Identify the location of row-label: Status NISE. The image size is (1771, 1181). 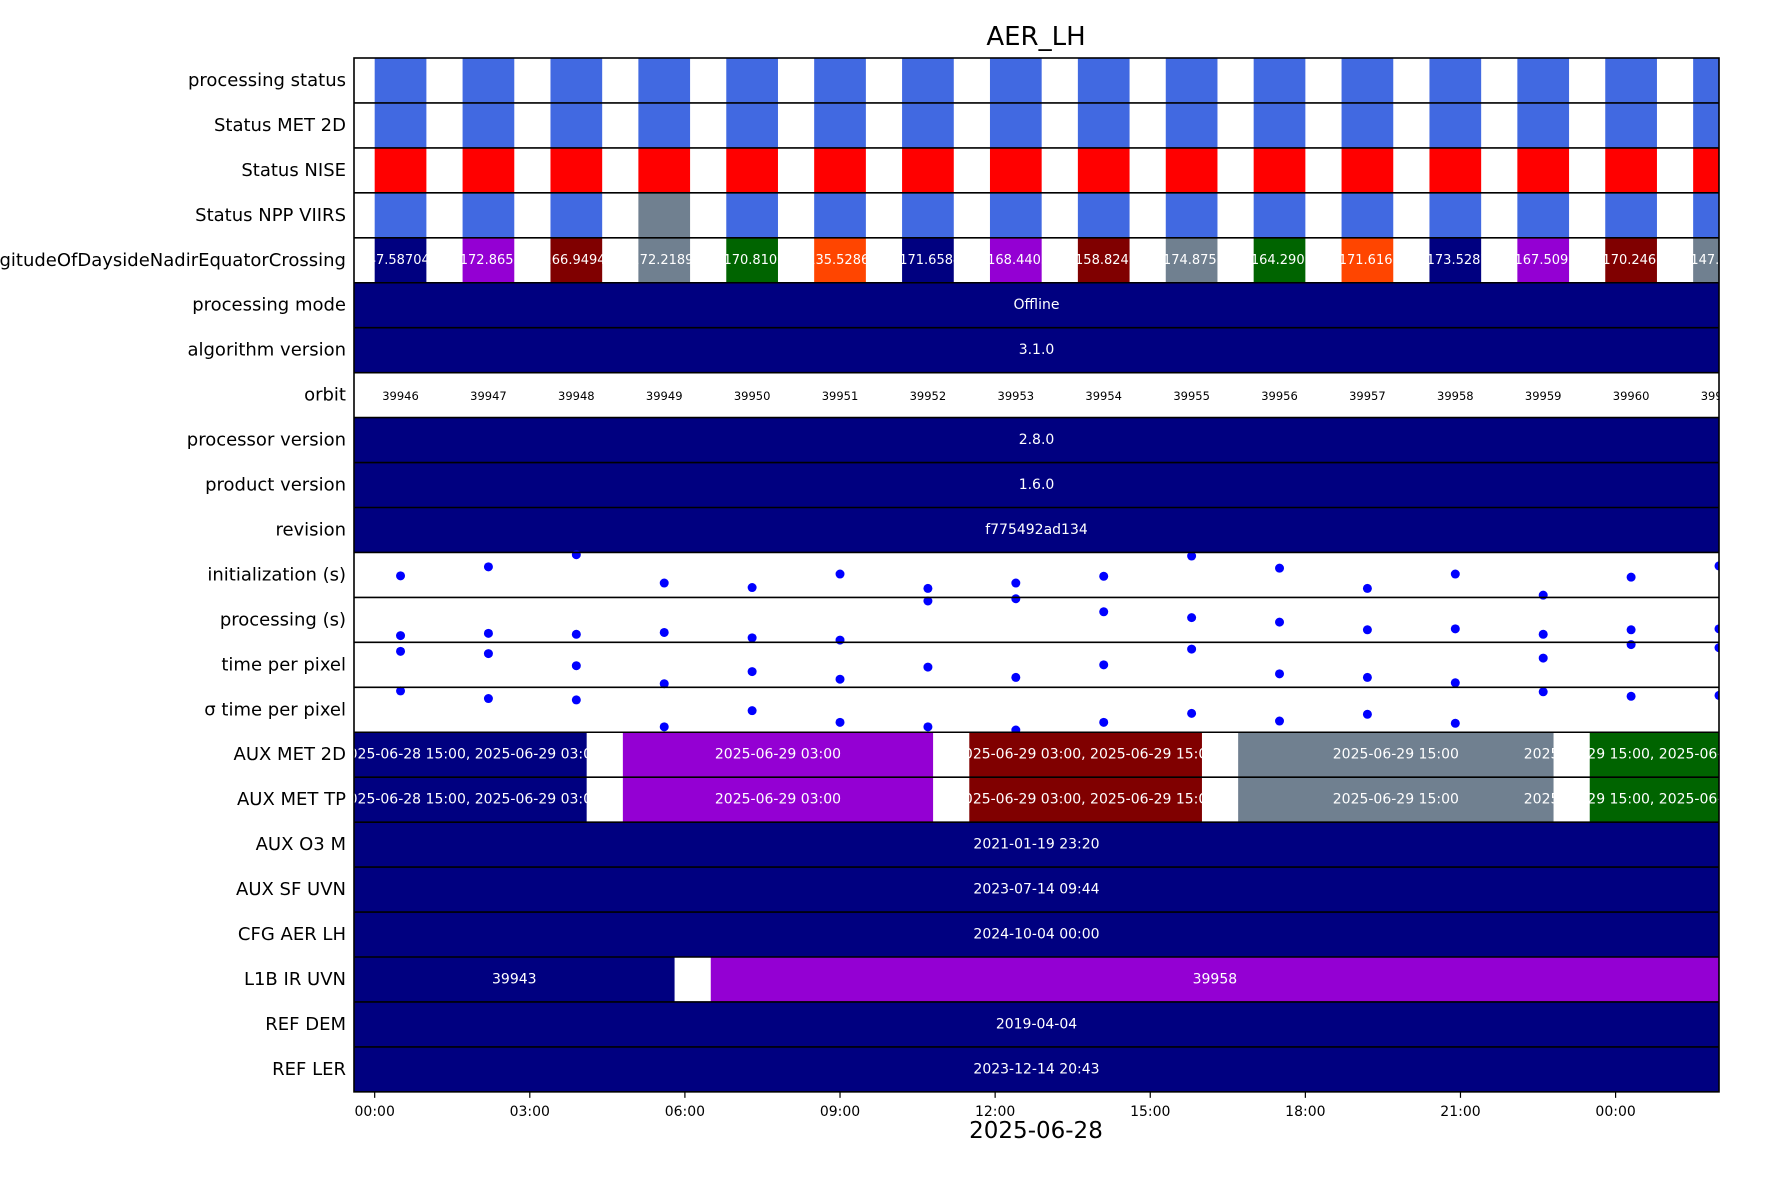
(293, 170).